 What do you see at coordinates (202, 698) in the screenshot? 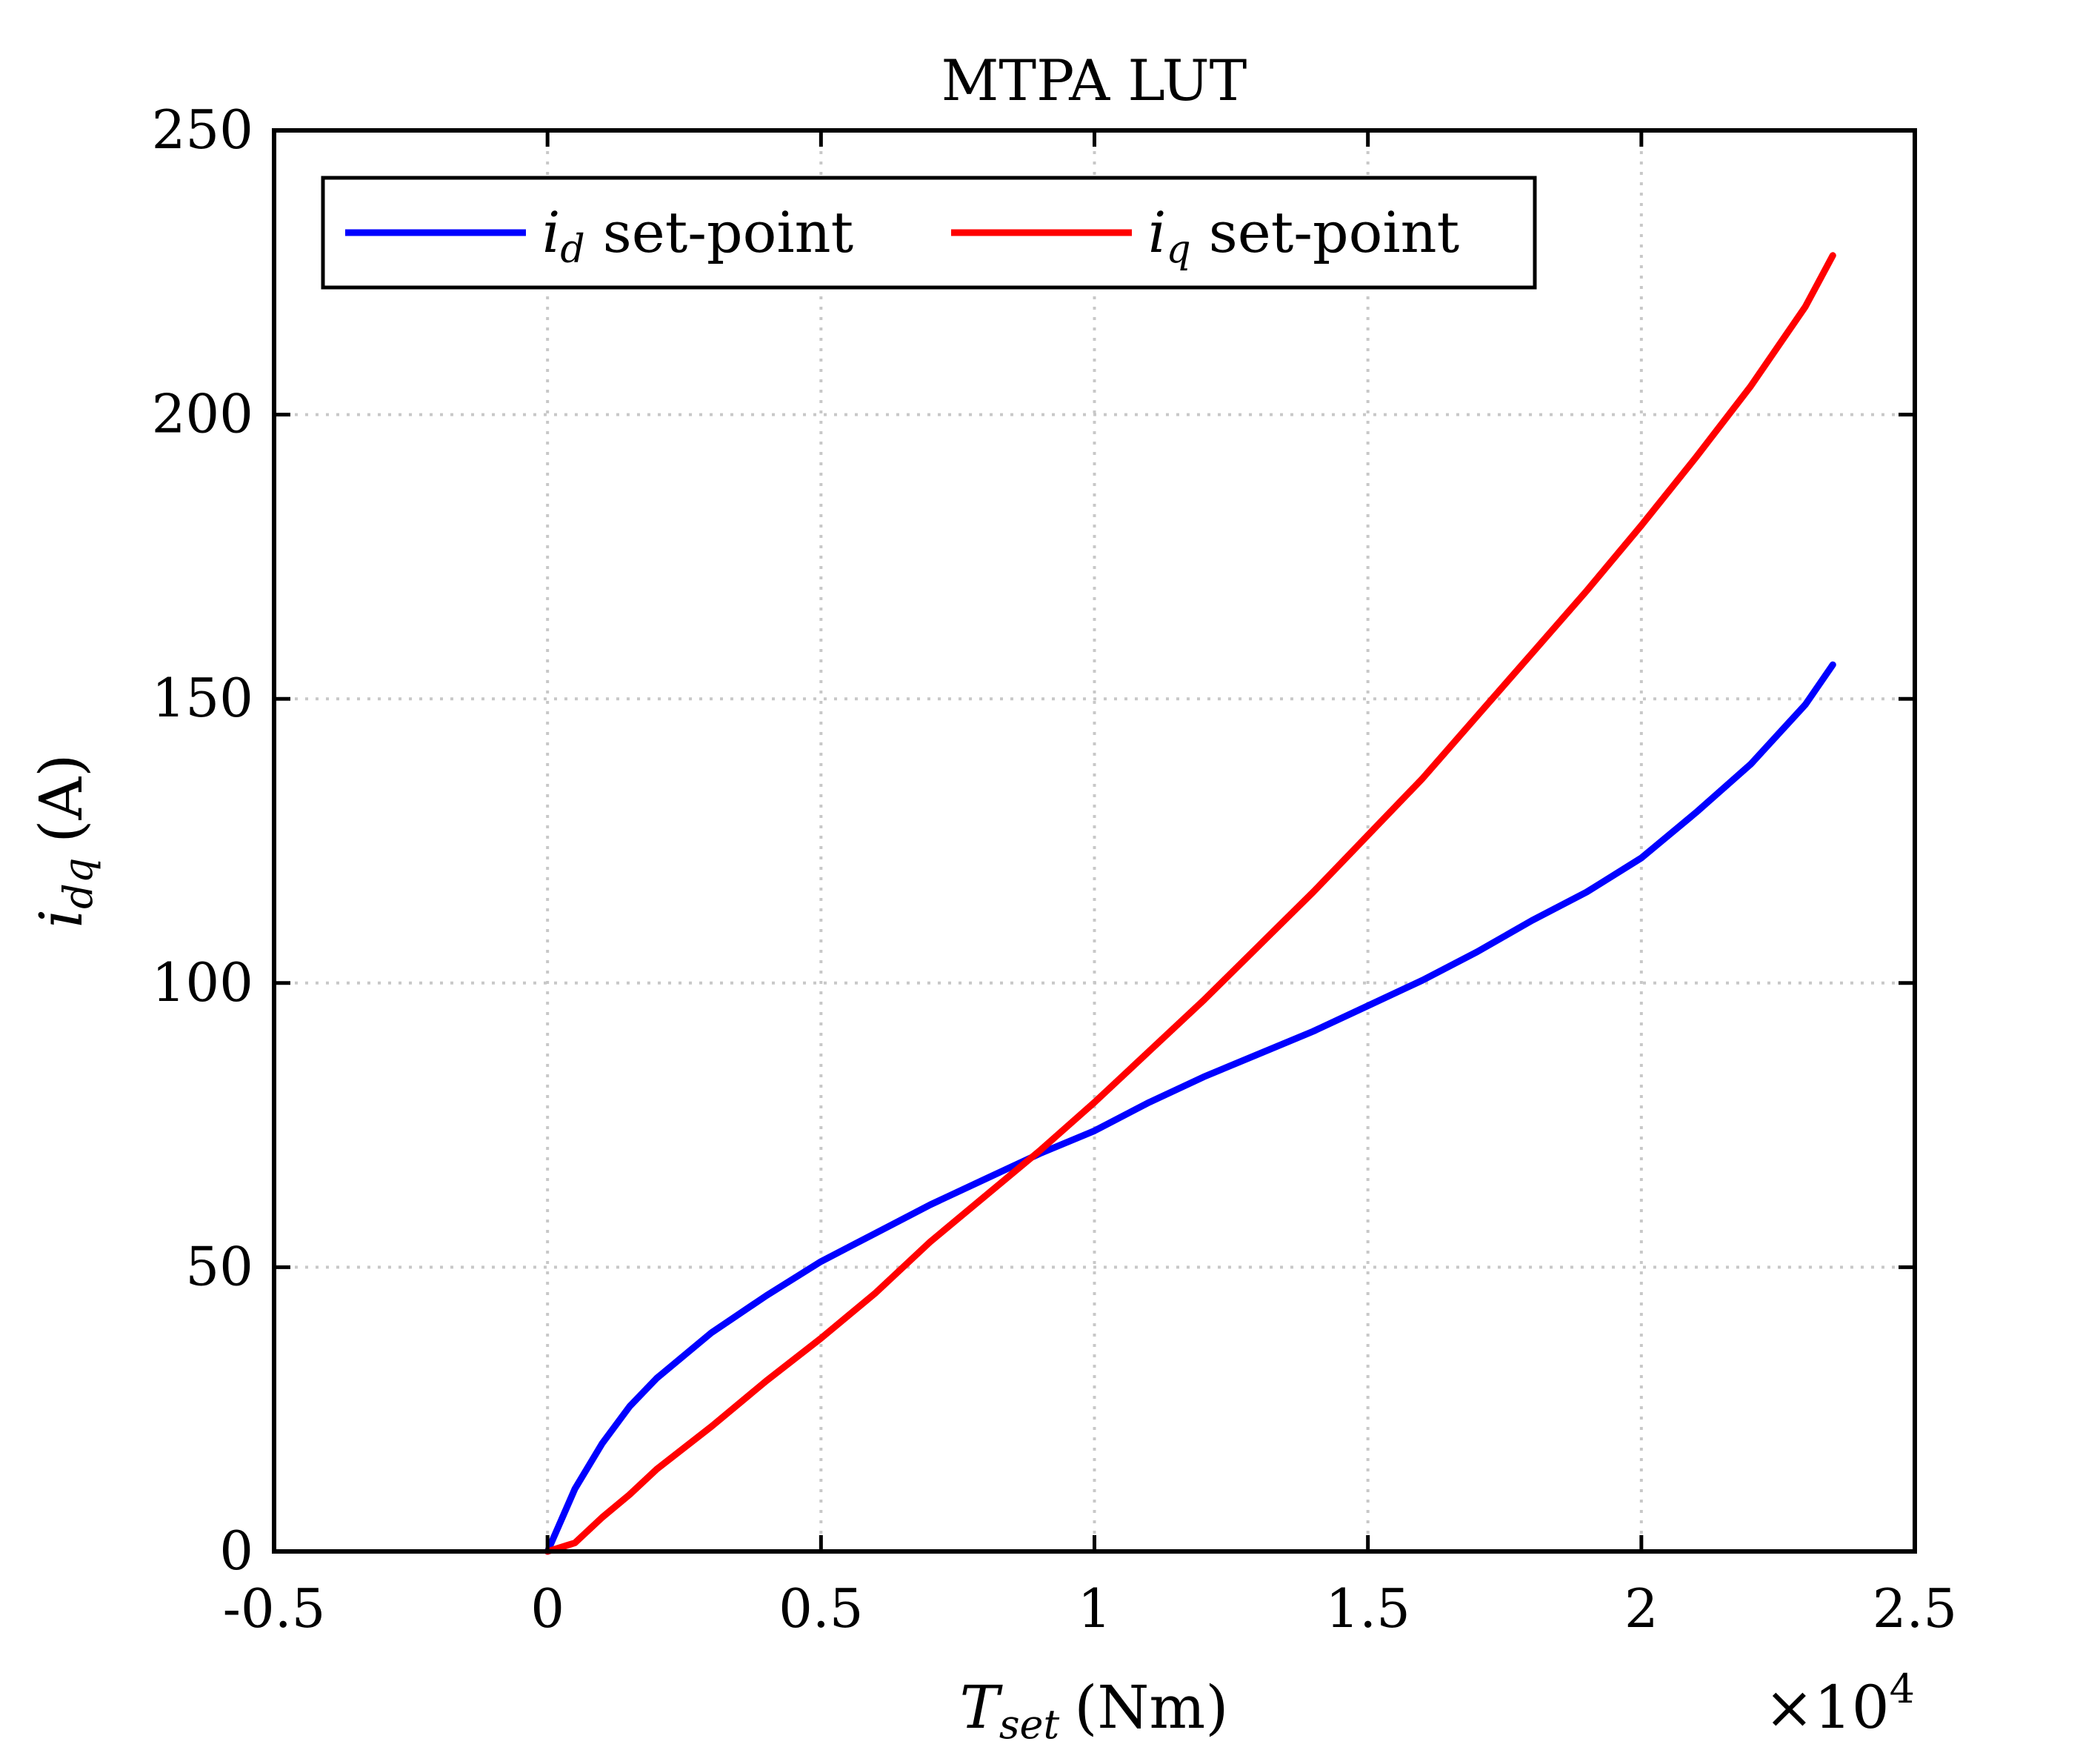
I see `y-tick-label: 150` at bounding box center [202, 698].